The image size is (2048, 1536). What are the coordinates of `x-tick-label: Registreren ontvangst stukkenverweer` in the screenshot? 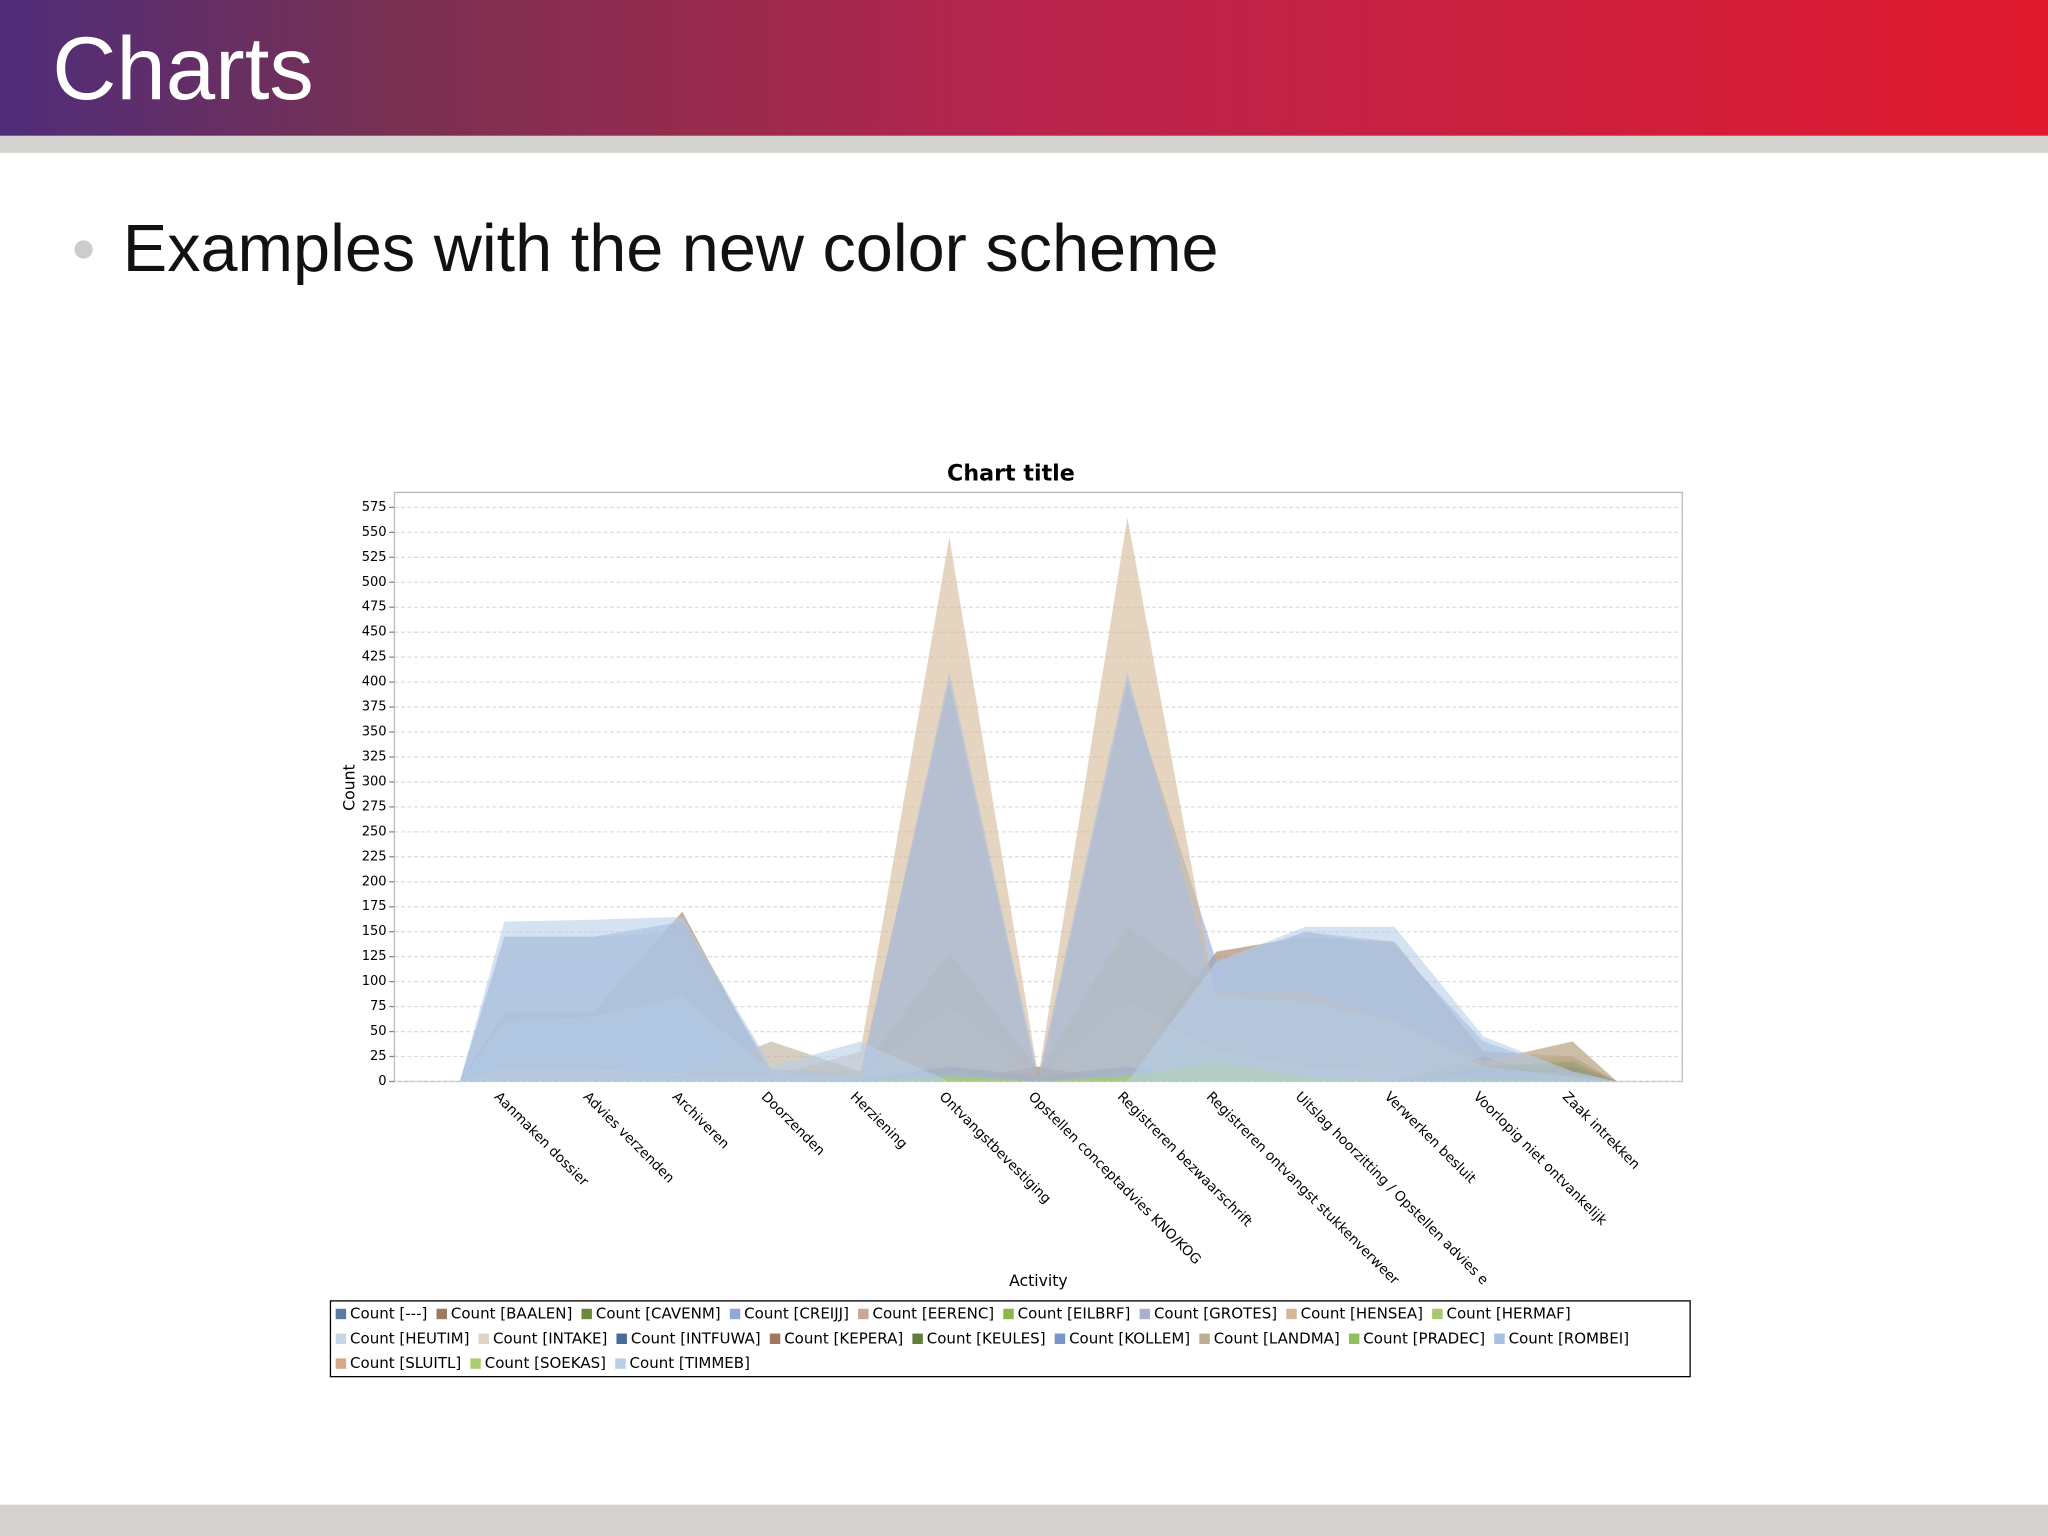 It's located at (1302, 1188).